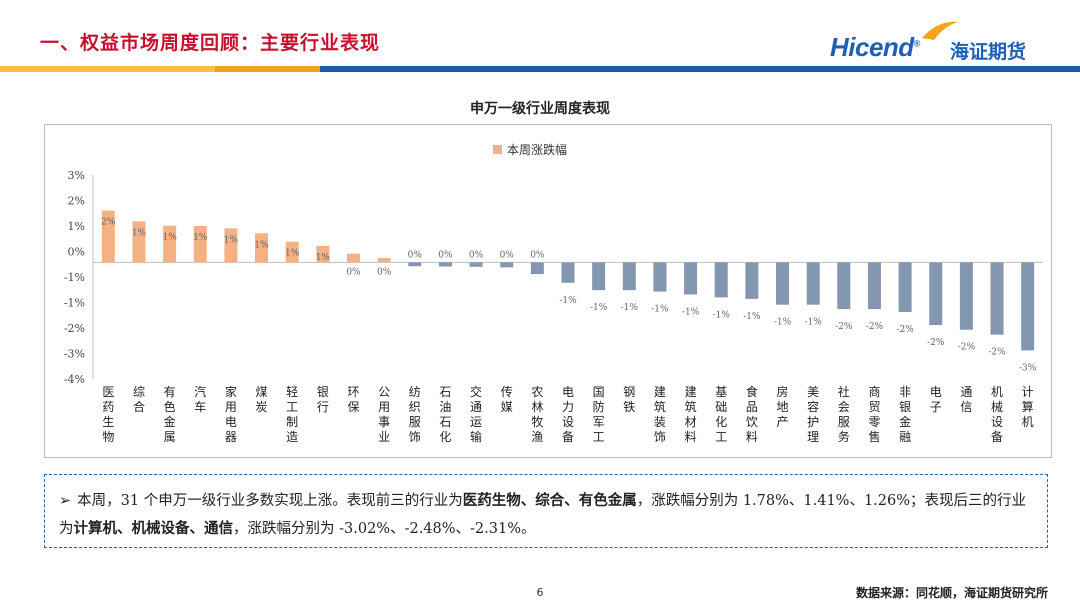 The image size is (1080, 608). What do you see at coordinates (170, 392) in the screenshot?
I see `category-char: 有` at bounding box center [170, 392].